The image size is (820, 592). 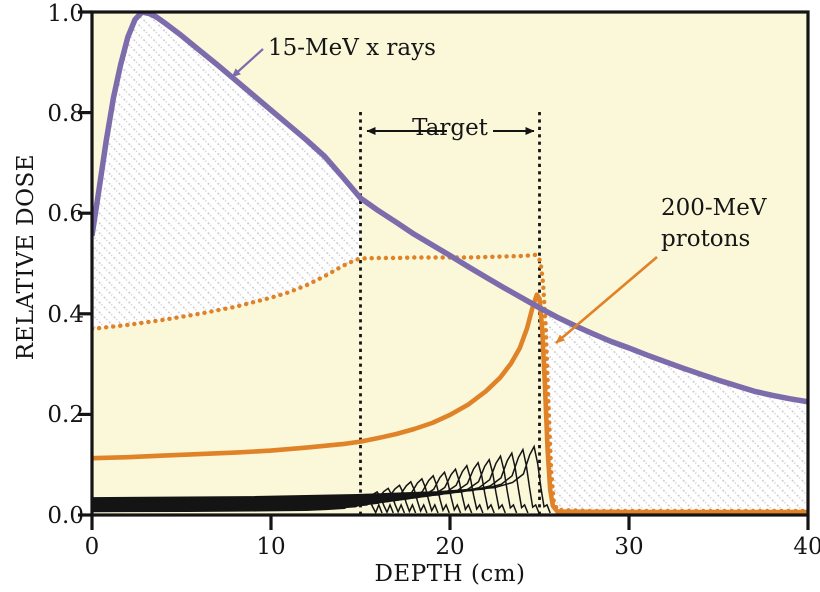 What do you see at coordinates (714, 208) in the screenshot?
I see `proton-label-line1: 200-MeV` at bounding box center [714, 208].